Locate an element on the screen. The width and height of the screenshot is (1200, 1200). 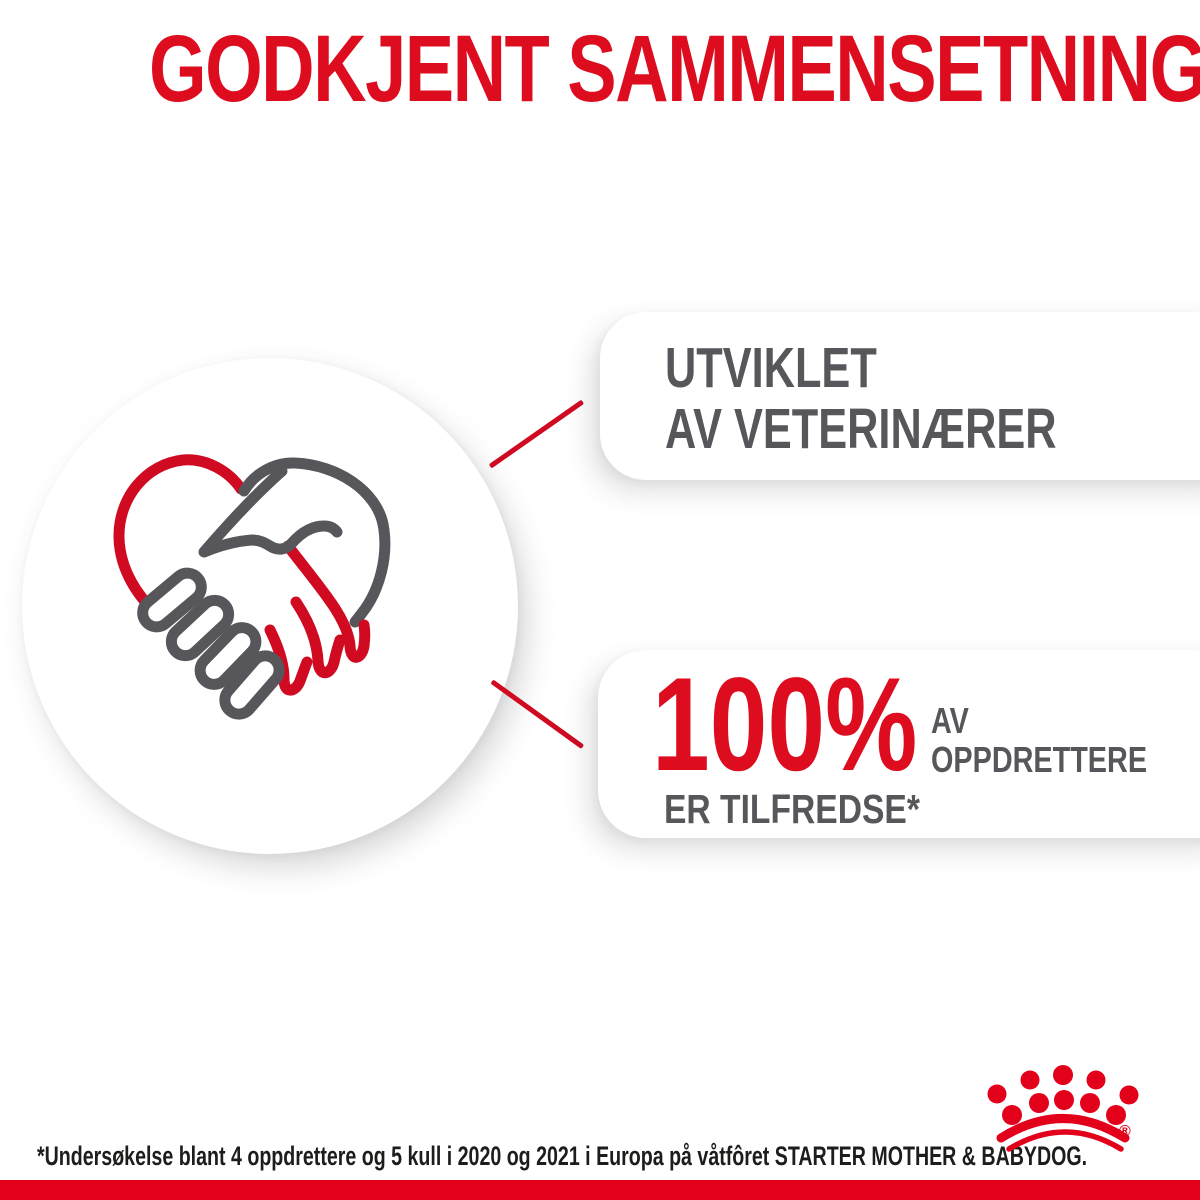
claim-vets-line1: UTVIKLET is located at coordinates (771, 368).